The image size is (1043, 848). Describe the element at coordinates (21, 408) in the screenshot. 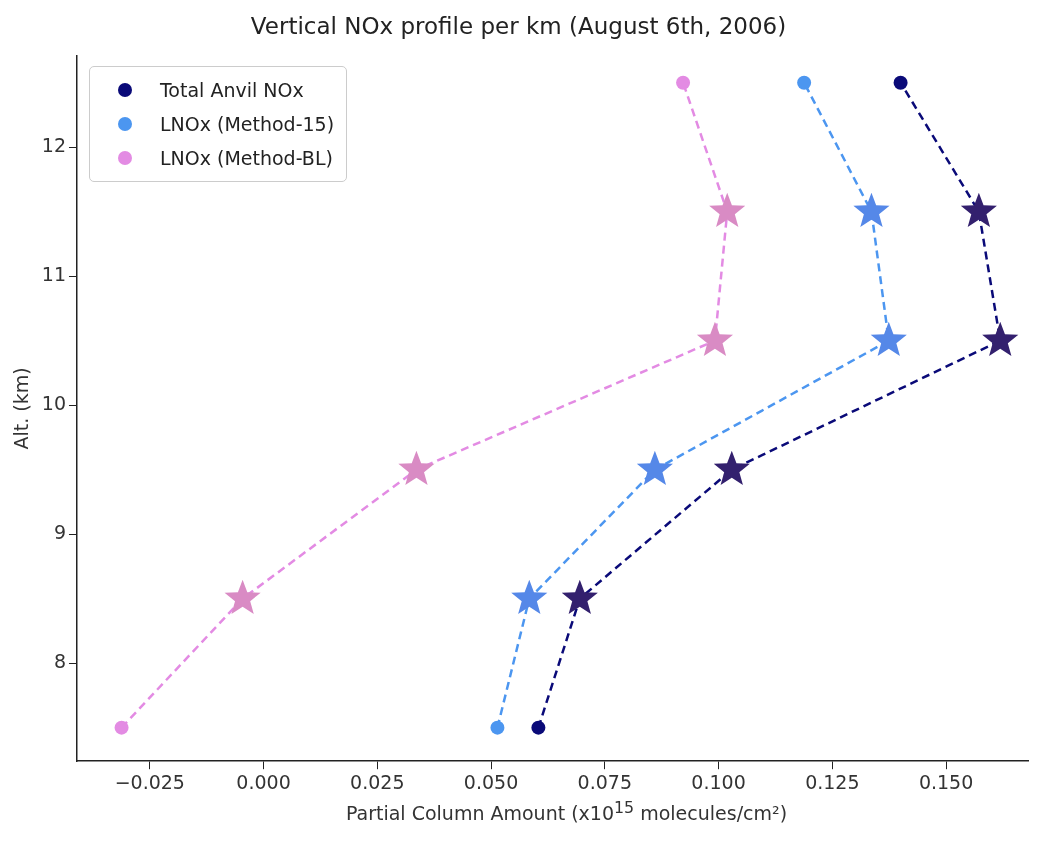

I see `y-axis-title: Alt. (km)` at that location.